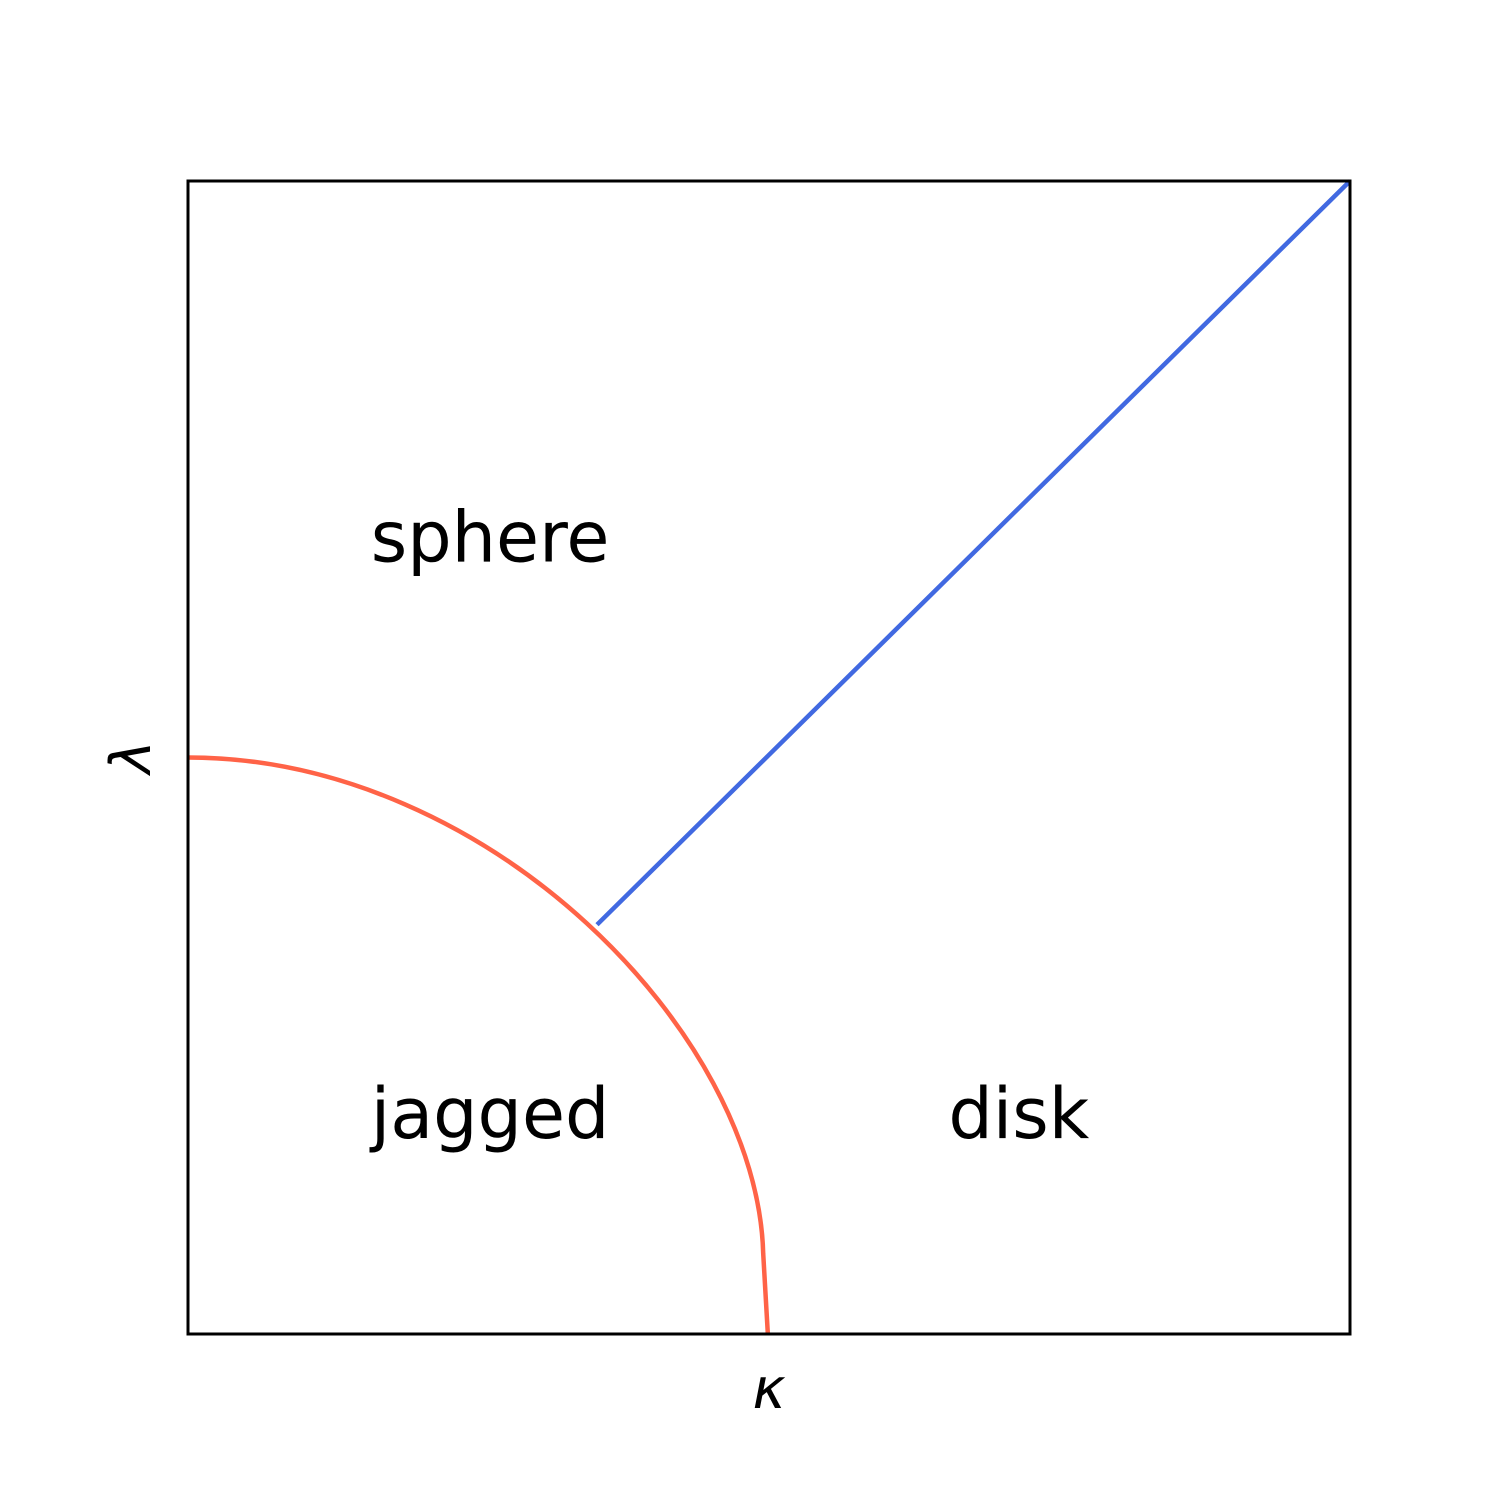  What do you see at coordinates (131, 758) in the screenshot?
I see `y-axis-label: λ` at bounding box center [131, 758].